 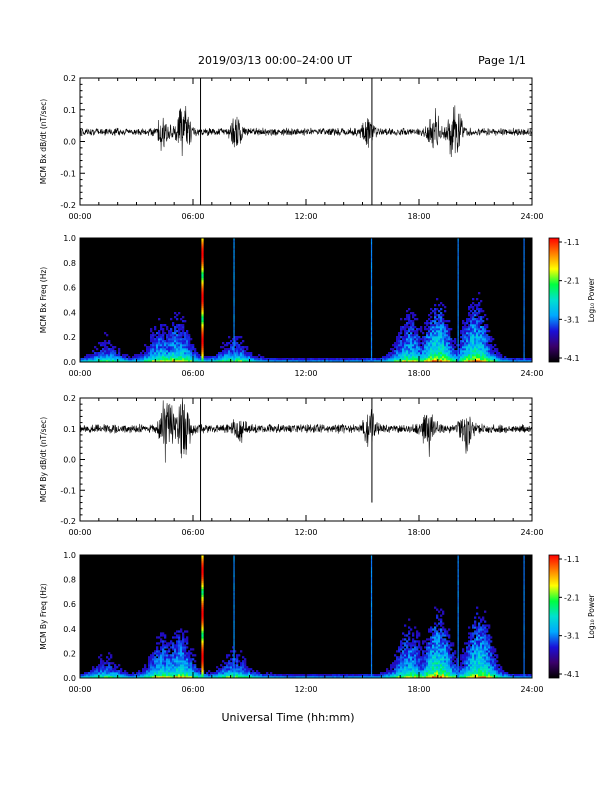 What do you see at coordinates (43, 300) in the screenshot?
I see `y-axis-label: MCM Bx Freq (Hz)` at bounding box center [43, 300].